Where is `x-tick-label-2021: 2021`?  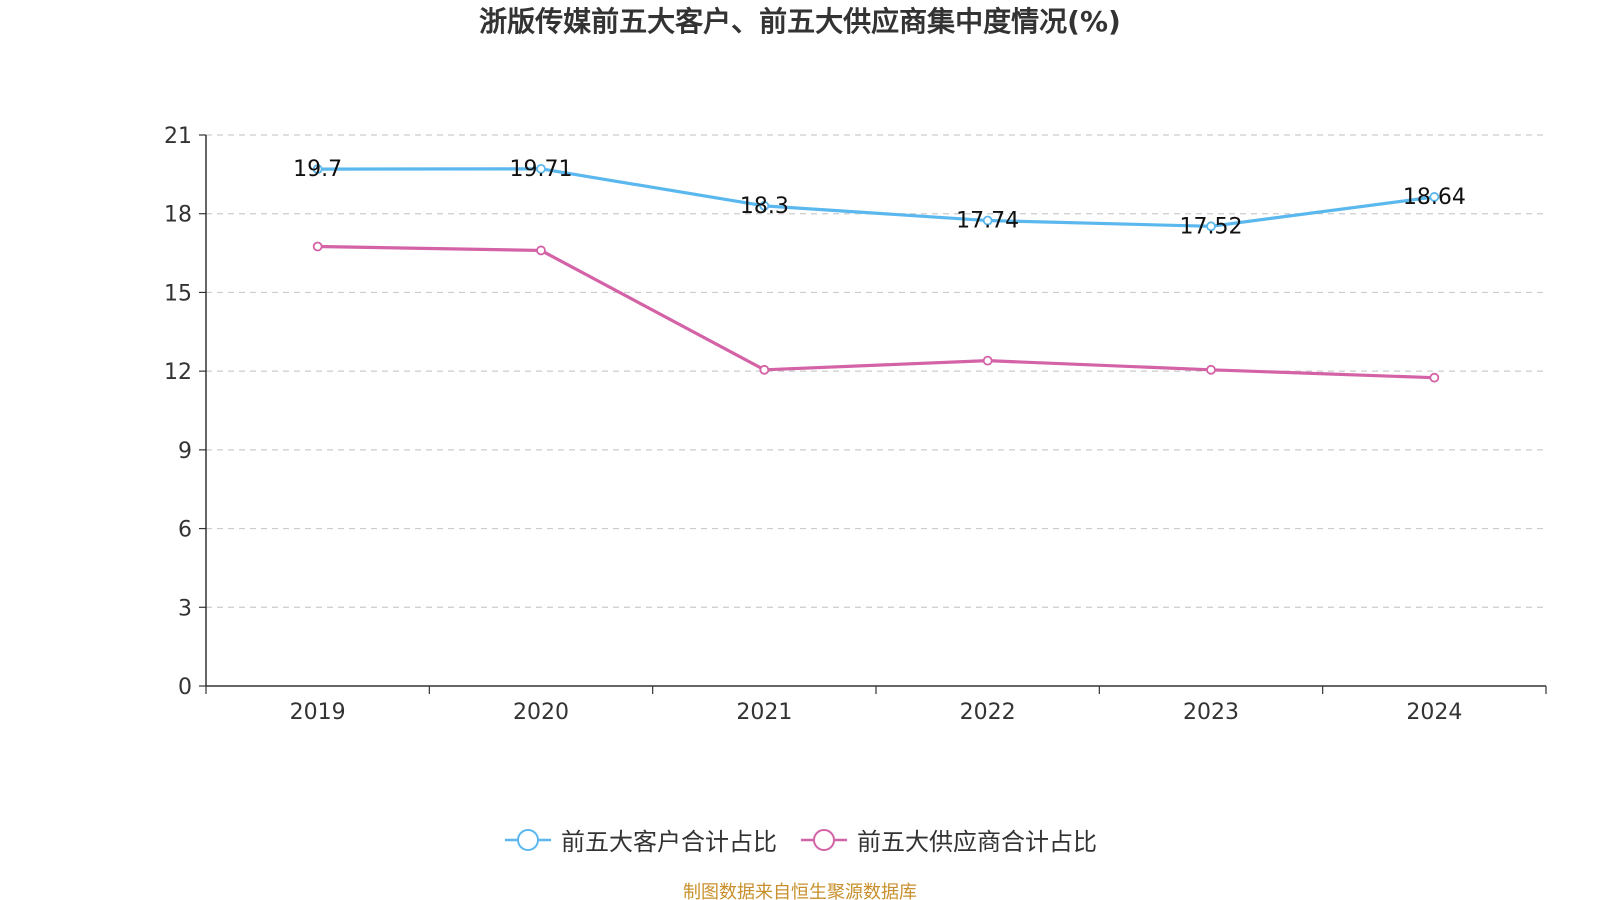
x-tick-label-2021: 2021 is located at coordinates (764, 712).